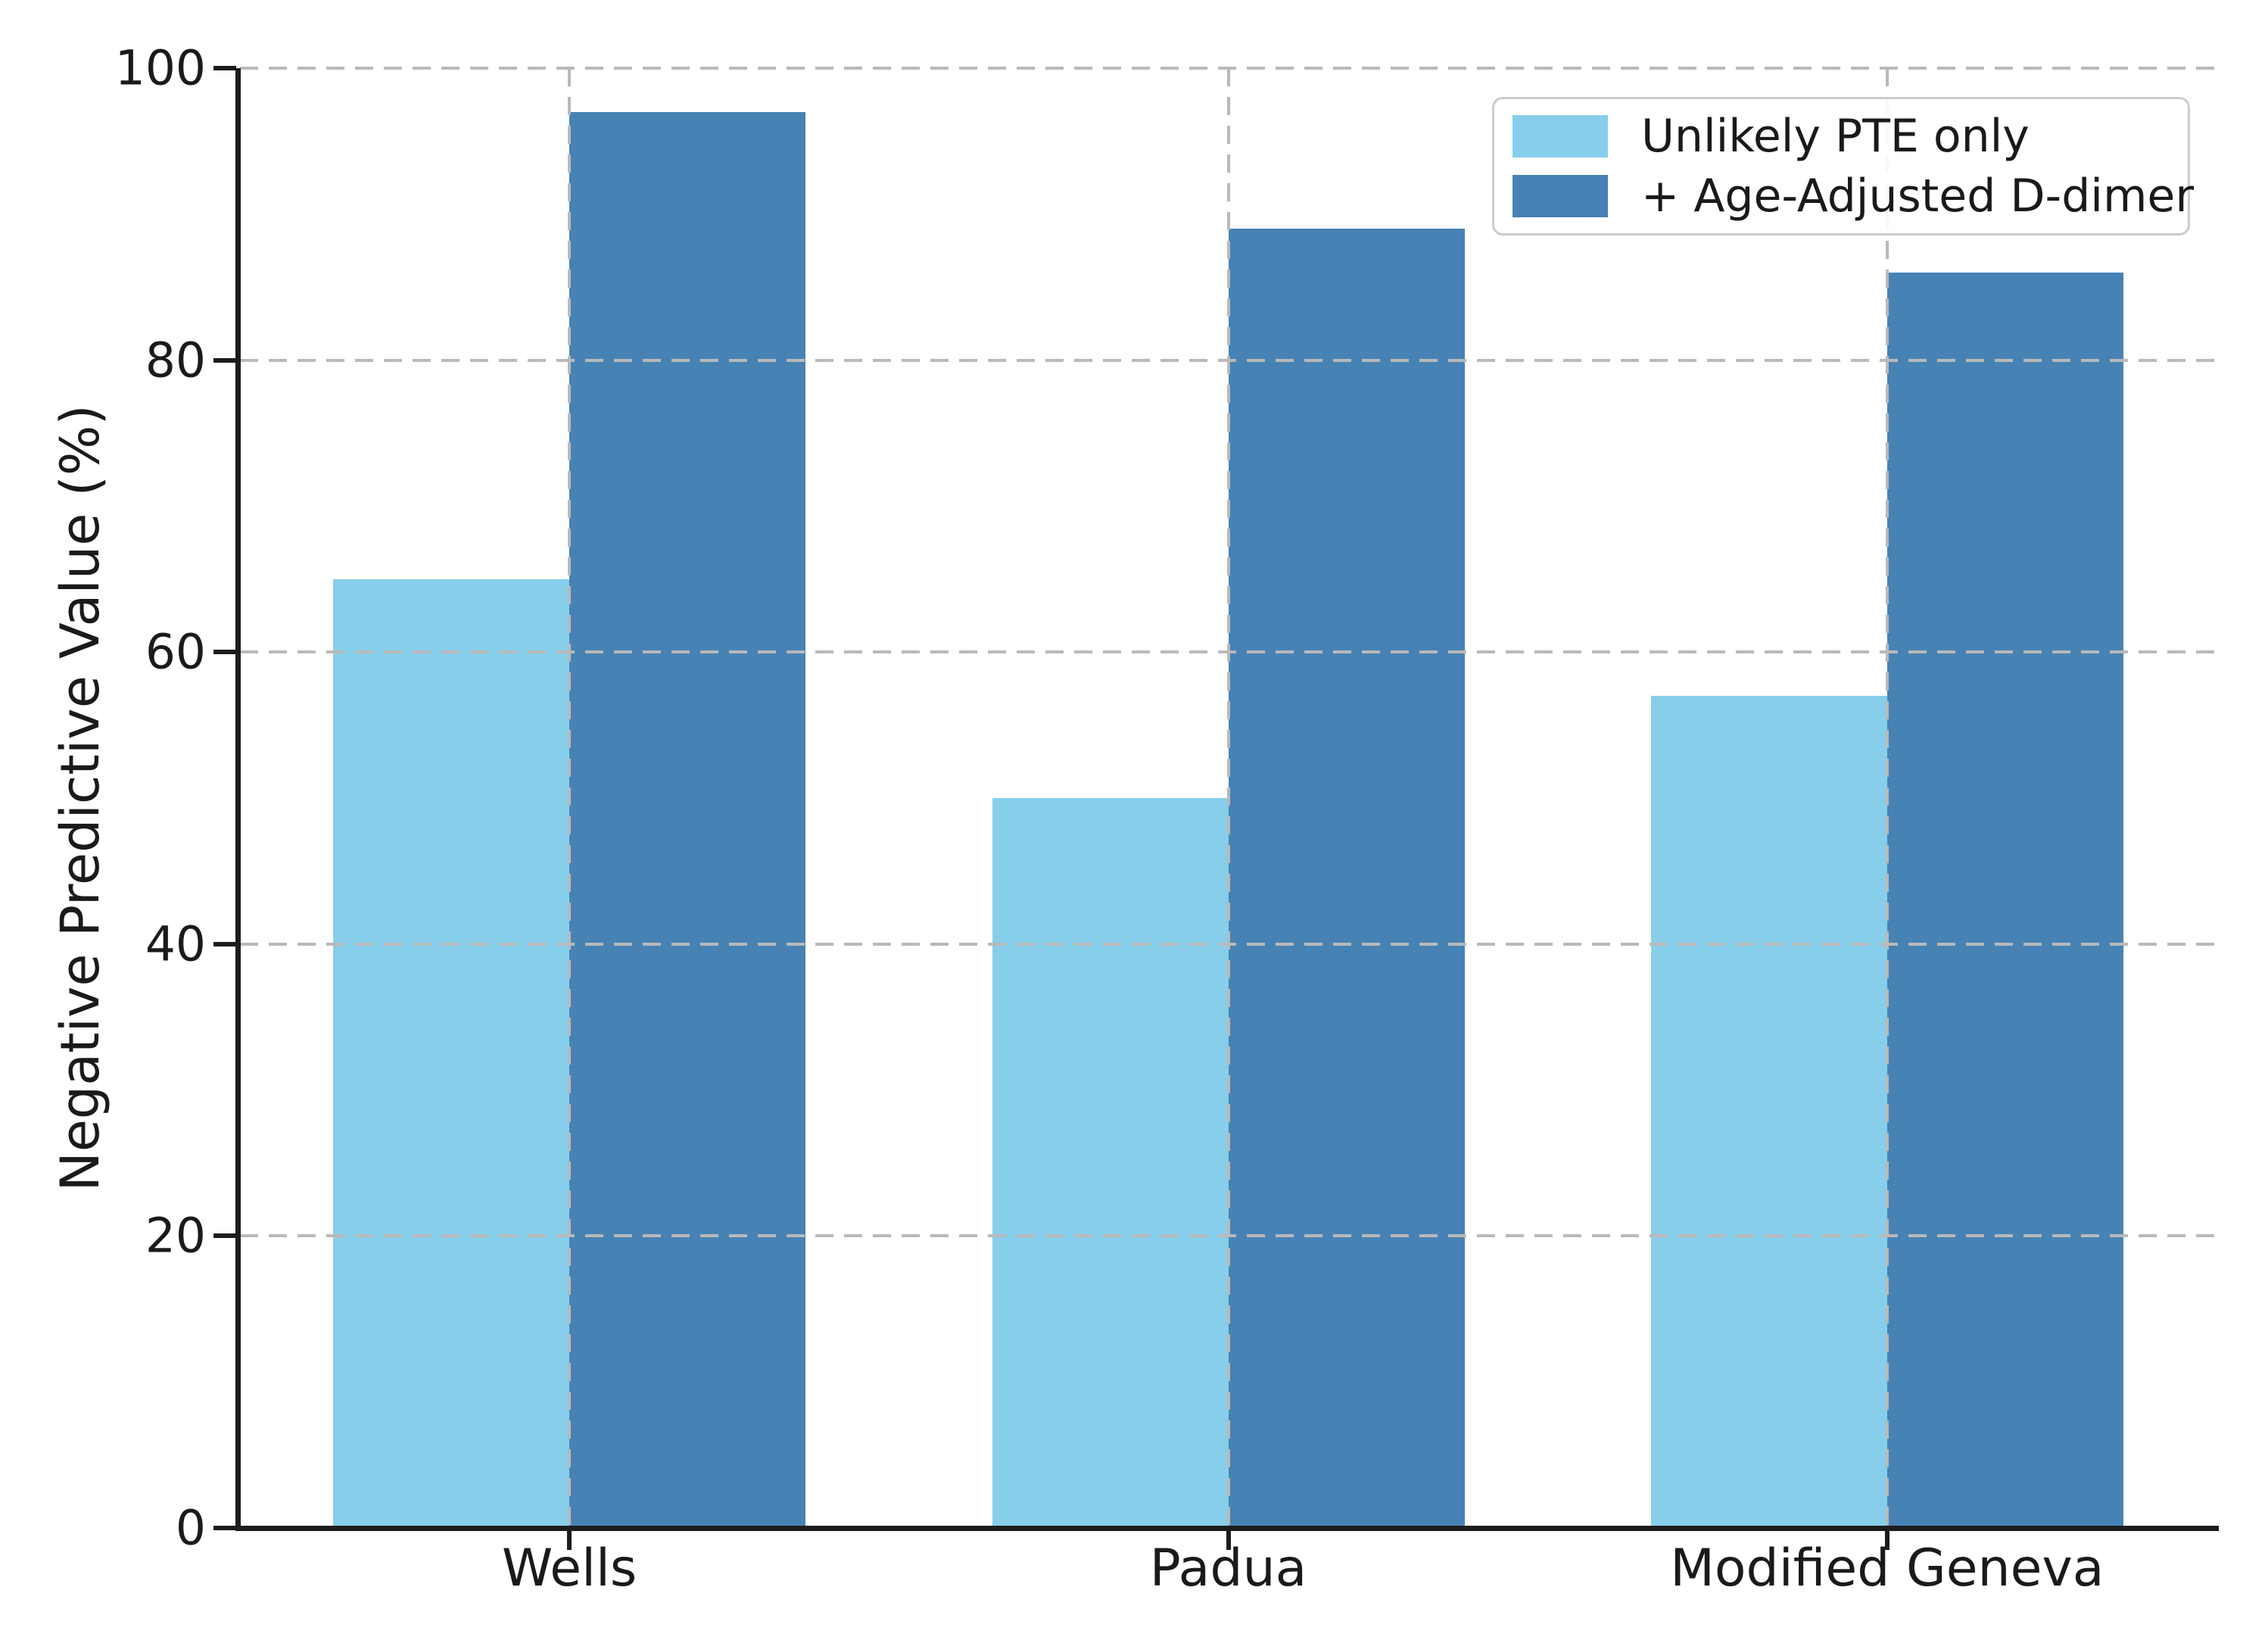  I want to click on y-axis-title: Negative Predictive Value (%), so click(80, 798).